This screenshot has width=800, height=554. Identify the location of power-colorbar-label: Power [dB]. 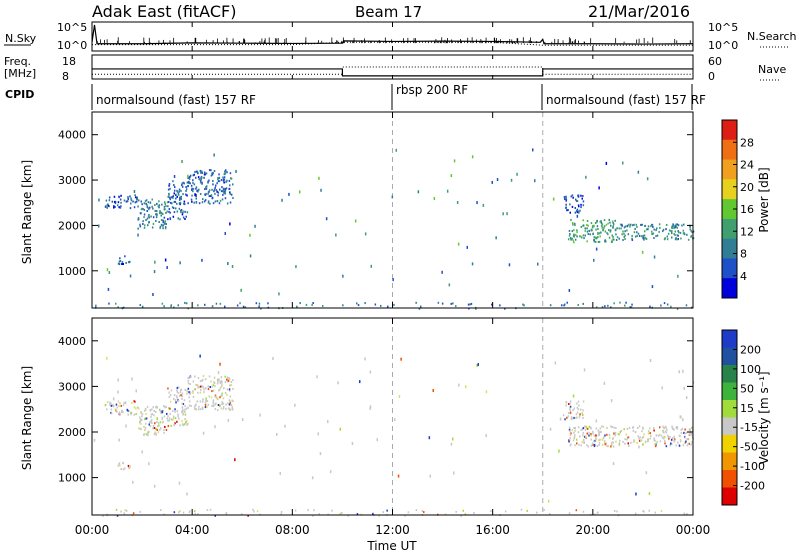
(764, 199).